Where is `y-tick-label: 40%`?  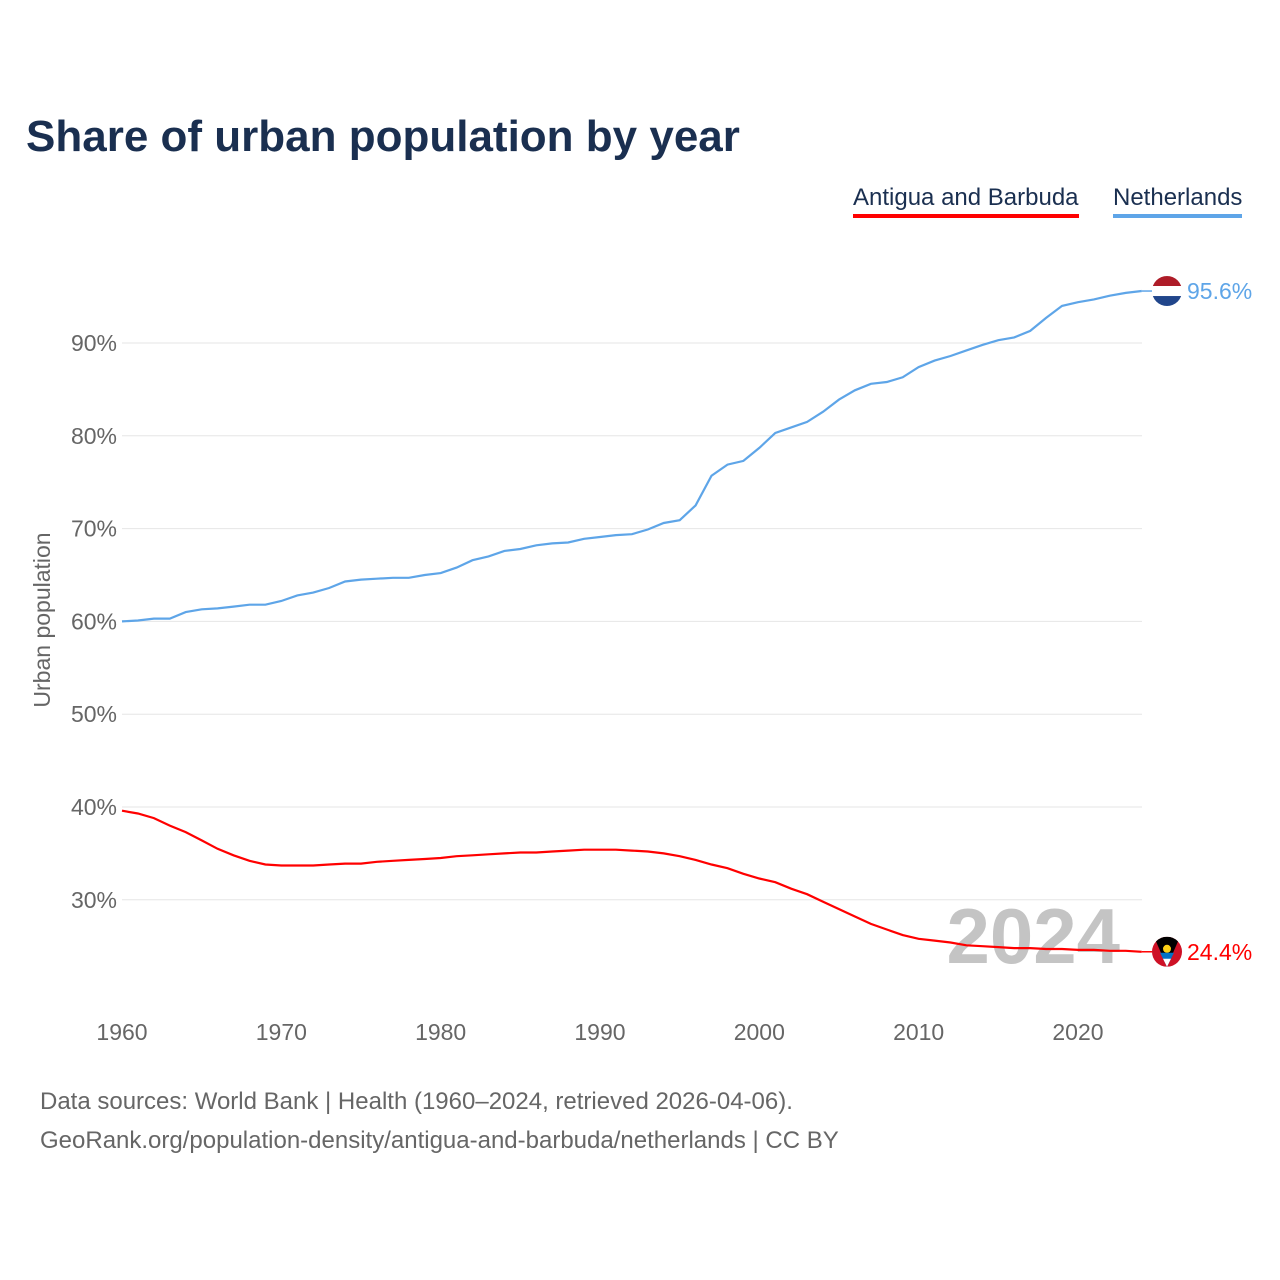
y-tick-label: 40% is located at coordinates (94, 807).